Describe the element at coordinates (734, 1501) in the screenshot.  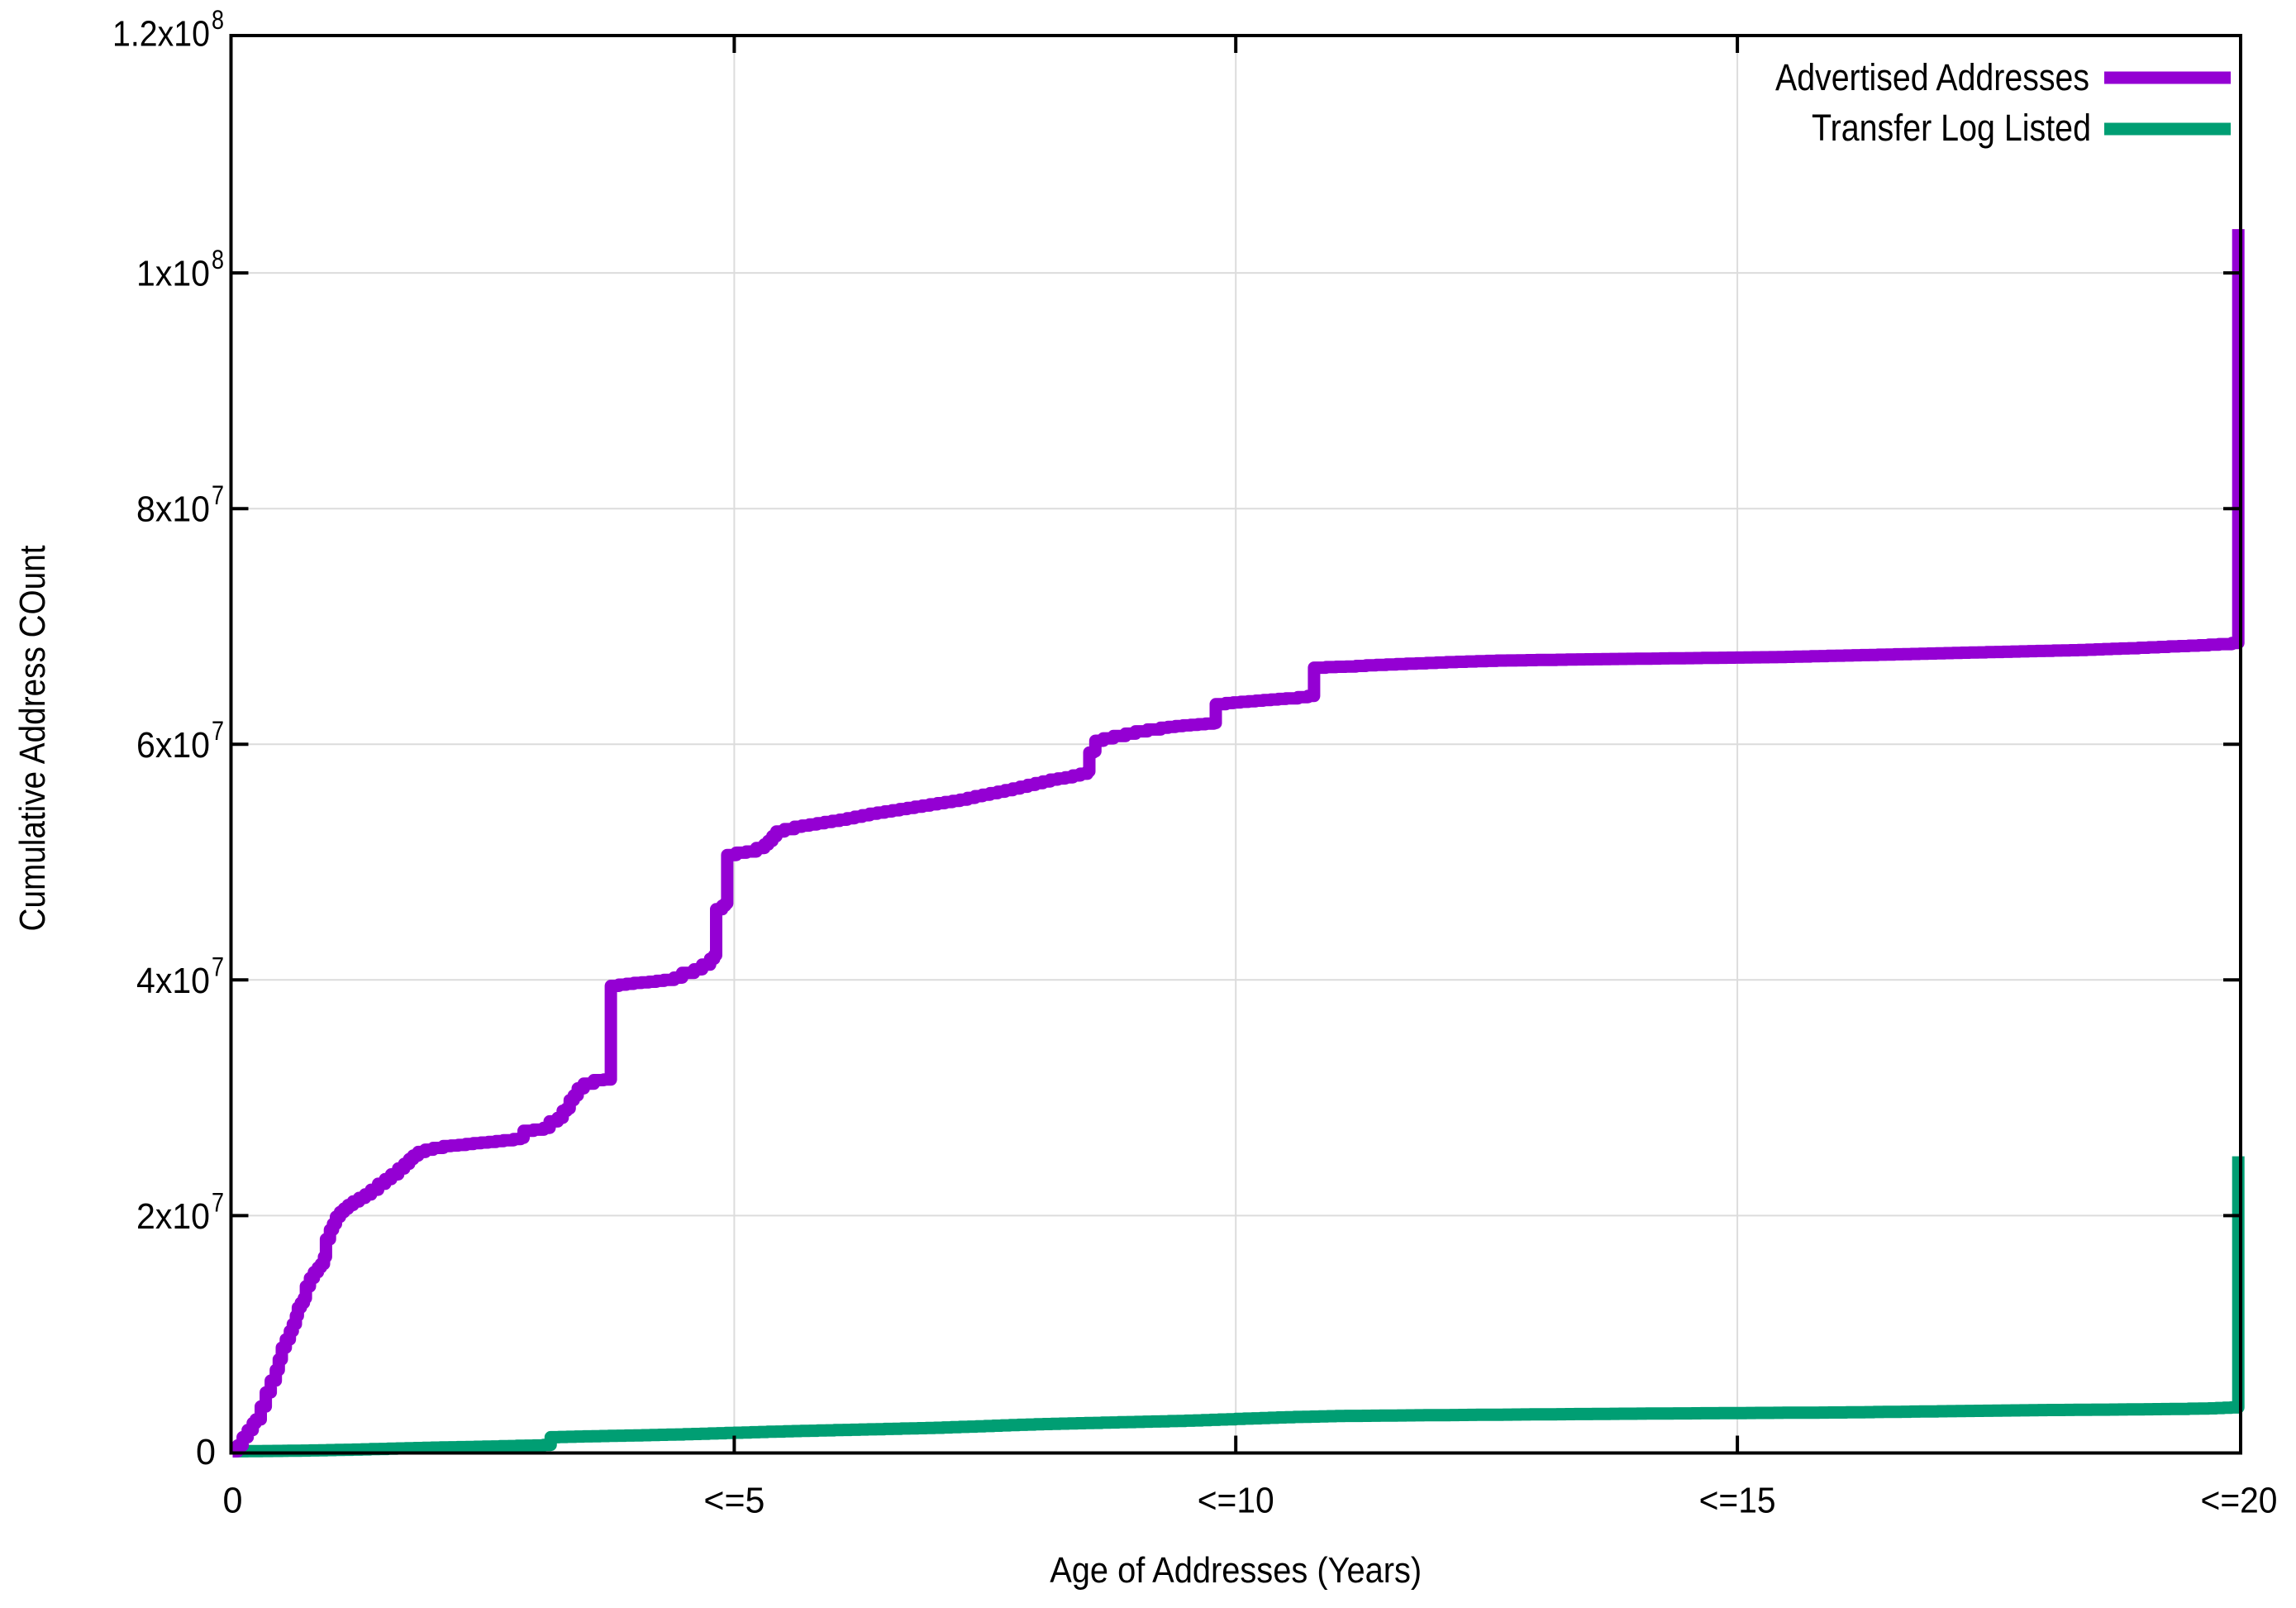
I see `svg-text: <=5` at that location.